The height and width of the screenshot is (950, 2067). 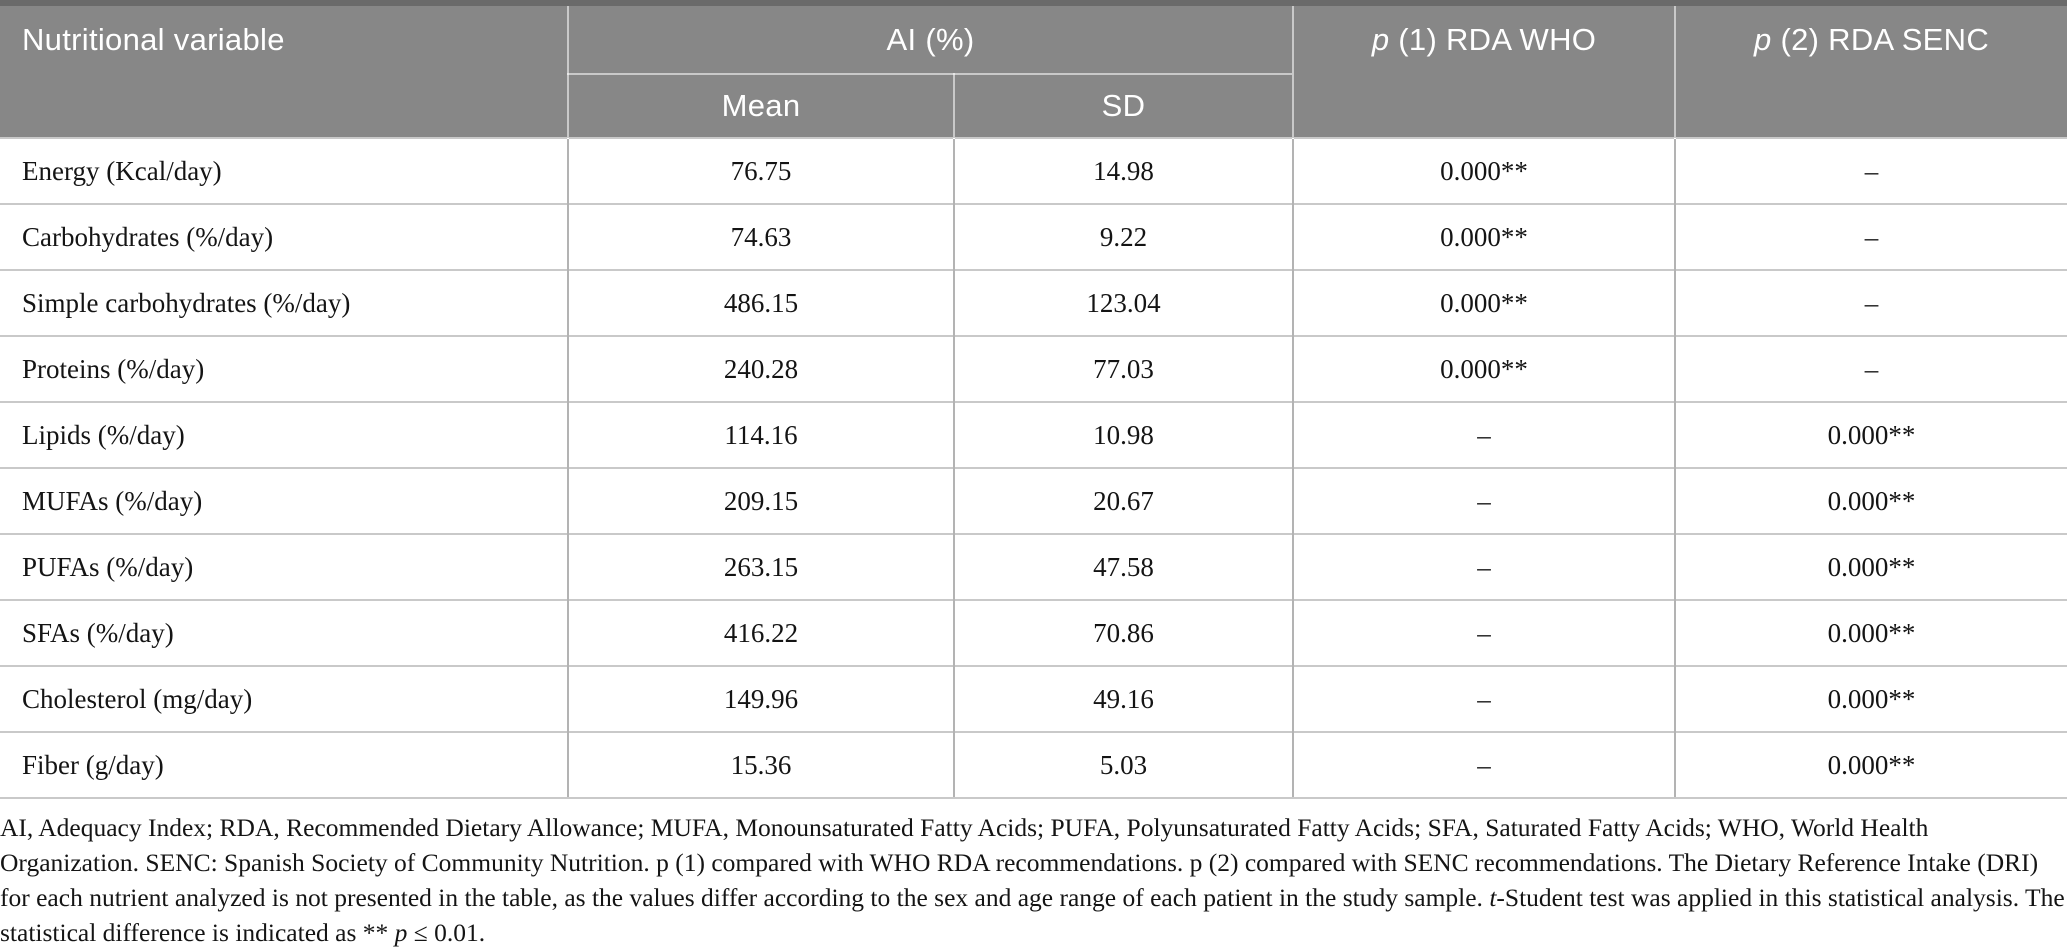 What do you see at coordinates (401, 932) in the screenshot?
I see `footnote-italic-segment: p` at bounding box center [401, 932].